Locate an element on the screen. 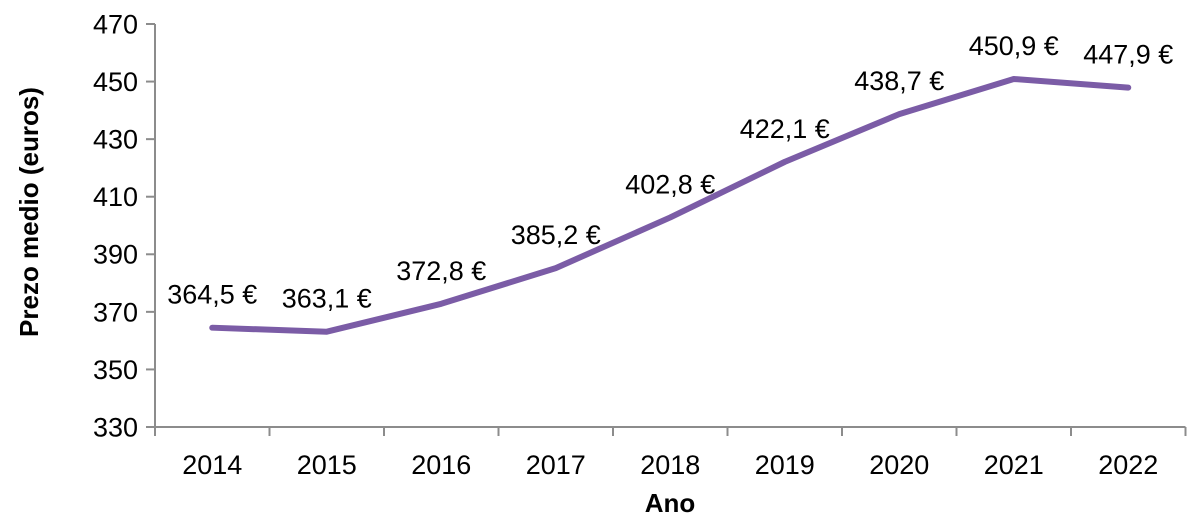 This screenshot has width=1200, height=529. x-tick-label: 2015 is located at coordinates (327, 465).